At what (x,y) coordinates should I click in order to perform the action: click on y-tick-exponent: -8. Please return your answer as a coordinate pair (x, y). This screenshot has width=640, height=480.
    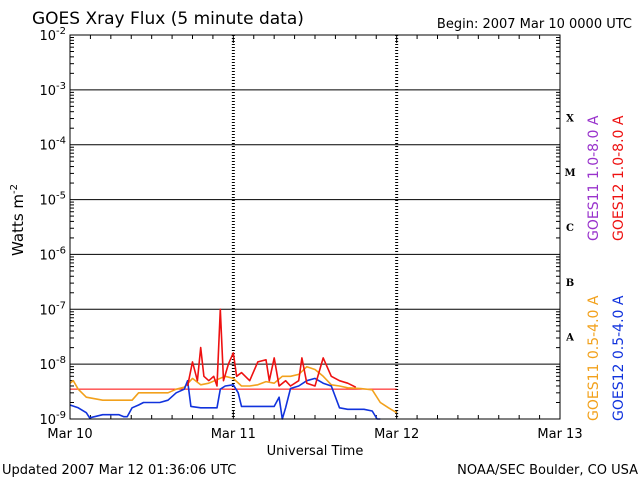
    Looking at the image, I should click on (61, 360).